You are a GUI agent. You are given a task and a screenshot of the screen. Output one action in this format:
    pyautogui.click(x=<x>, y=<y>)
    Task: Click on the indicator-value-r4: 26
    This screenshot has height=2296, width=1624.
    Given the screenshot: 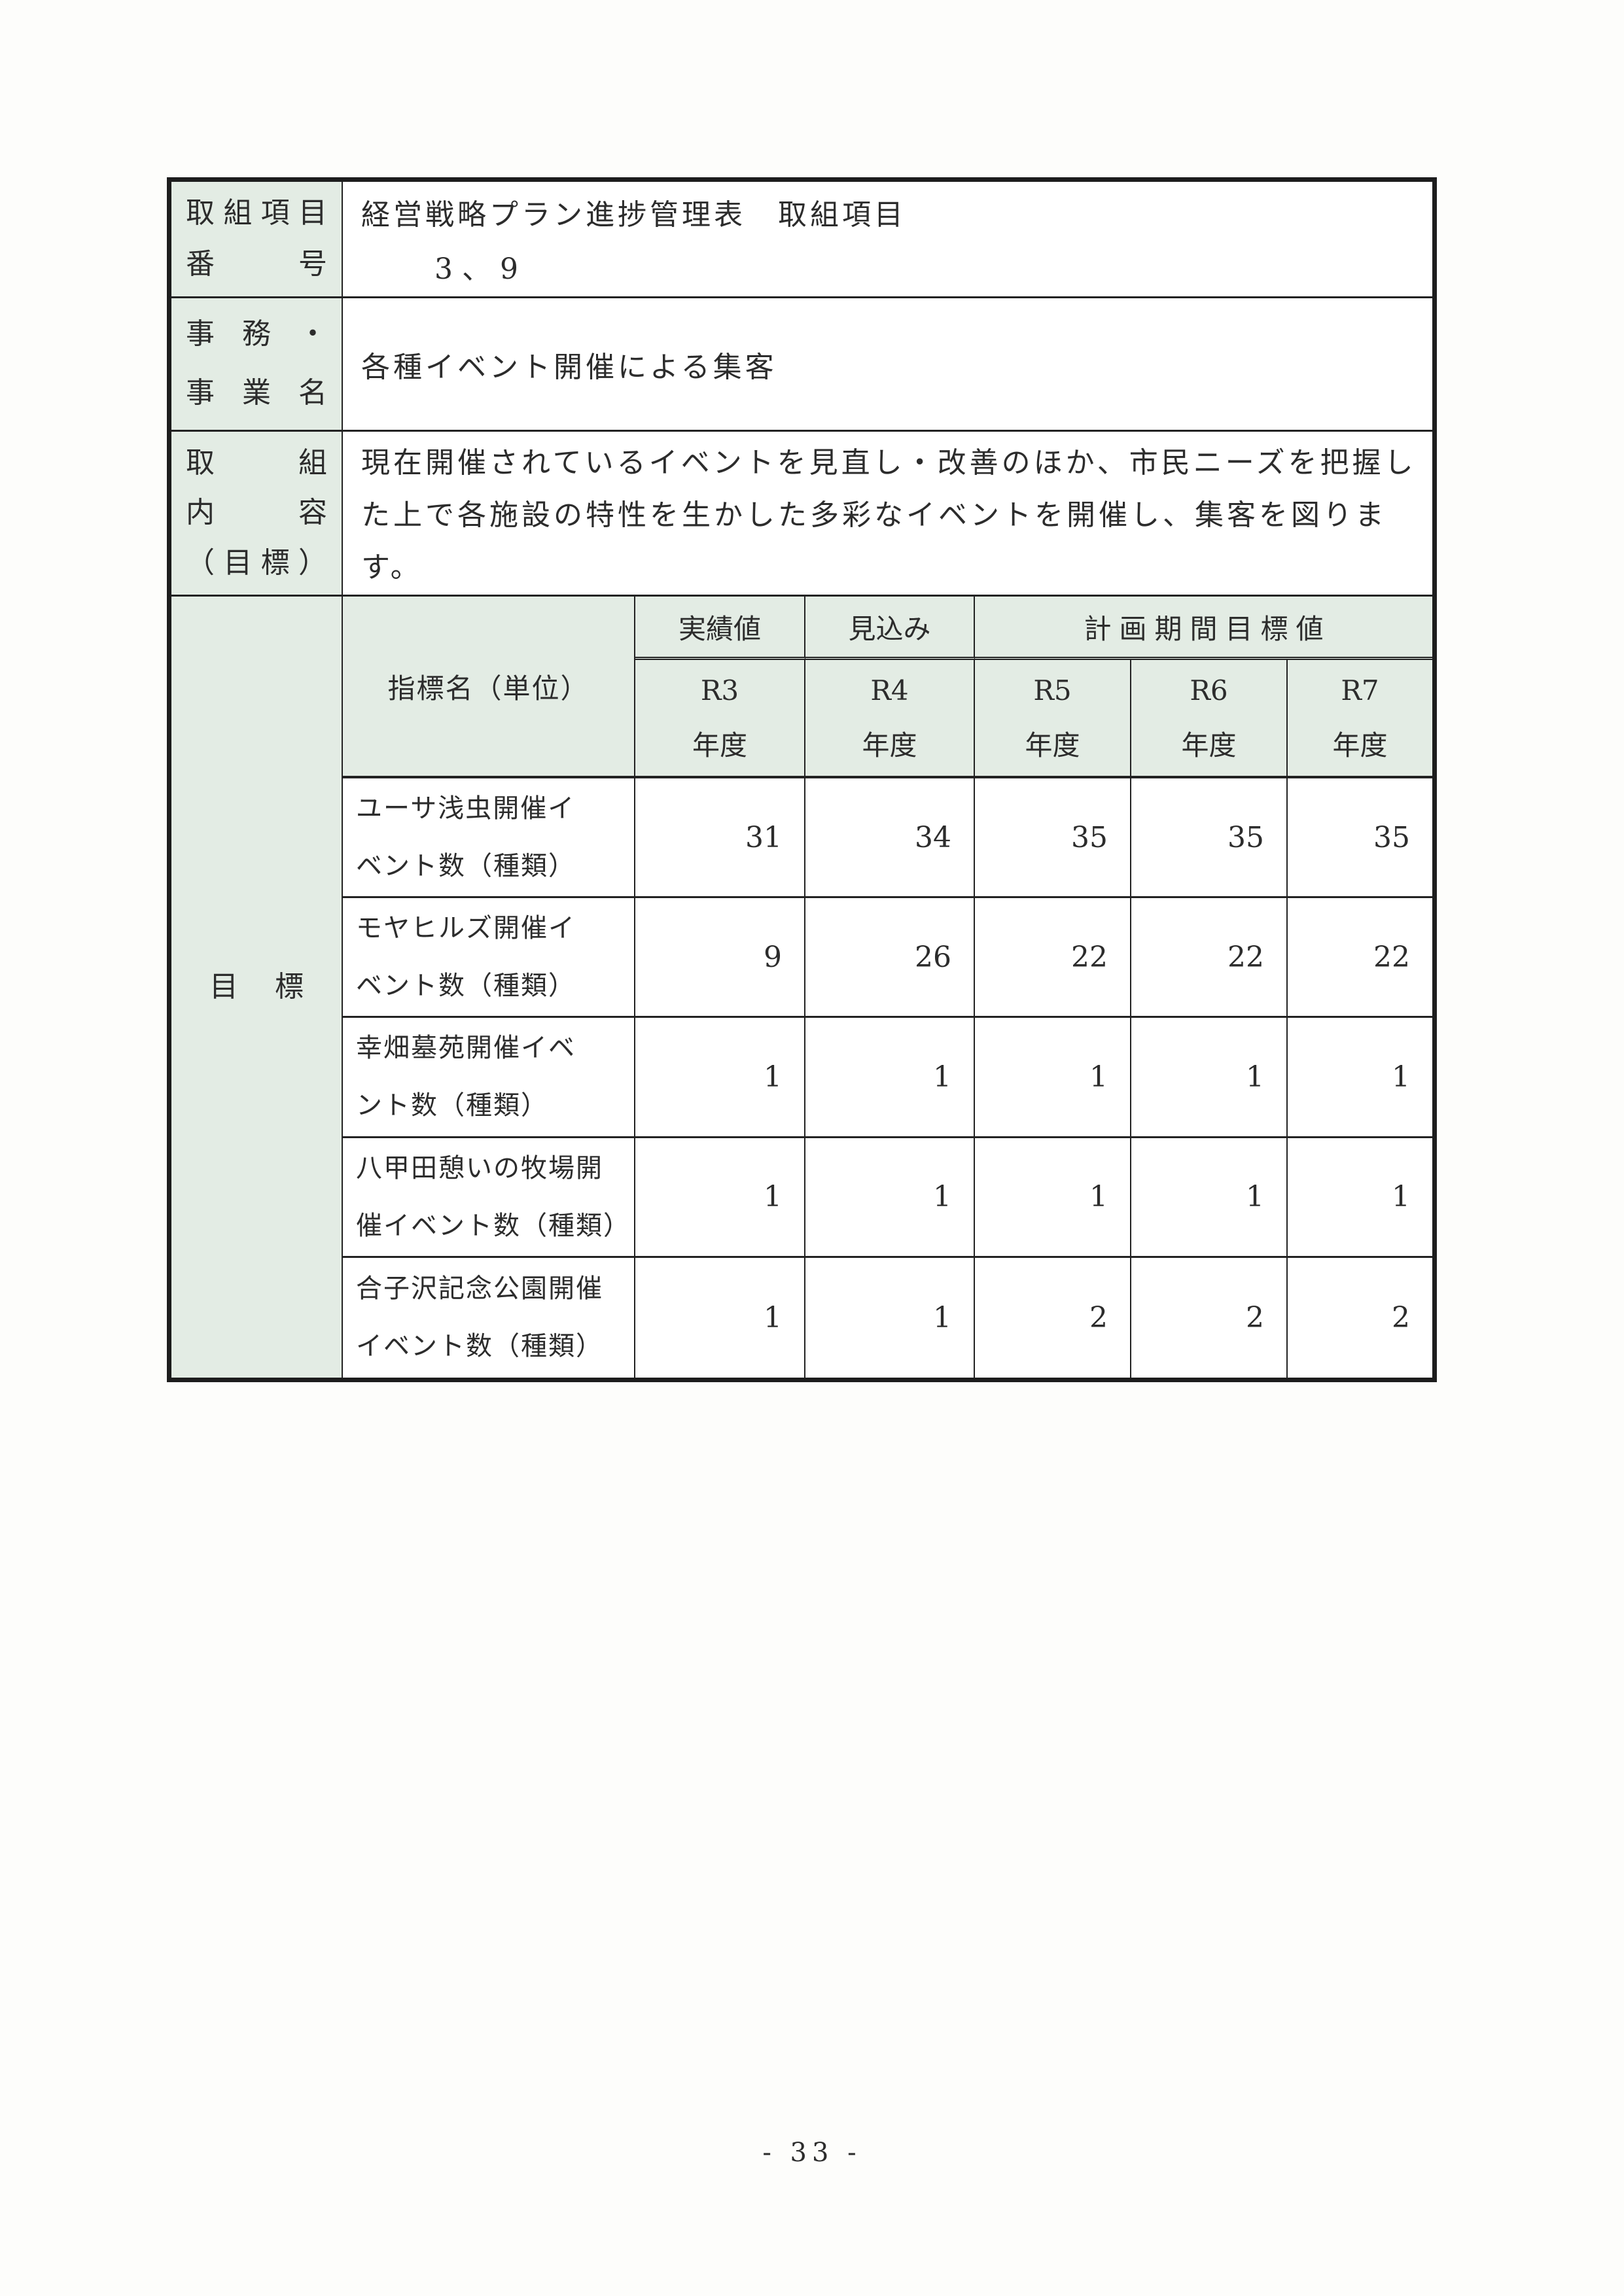 What is the action you would take?
    pyautogui.click(x=890, y=958)
    